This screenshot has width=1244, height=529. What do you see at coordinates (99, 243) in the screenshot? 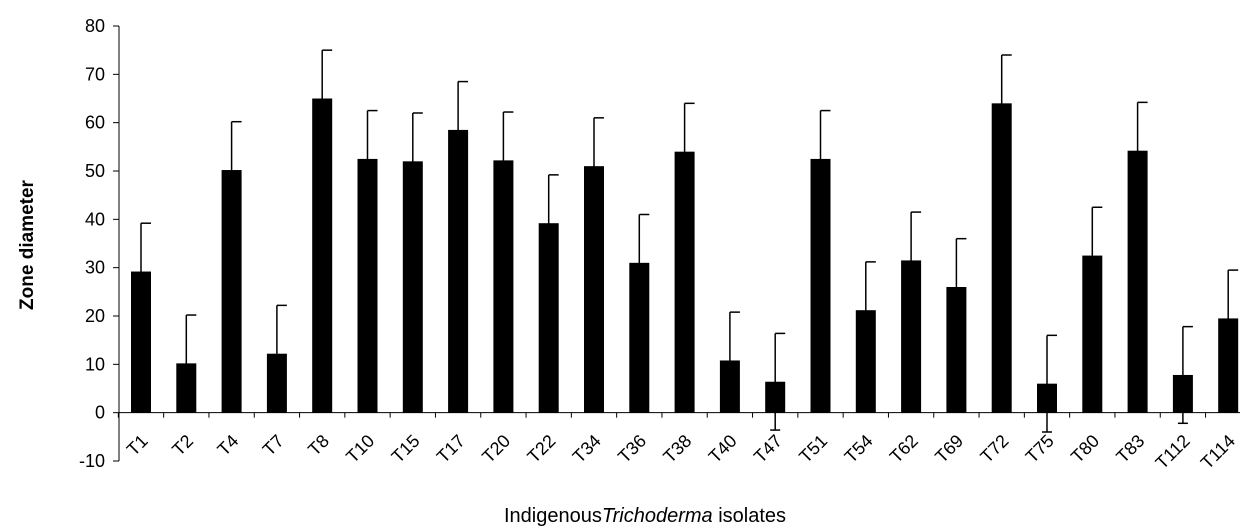
I see `y-axis: -10 0 10 20 30 40 50 60 70 80` at bounding box center [99, 243].